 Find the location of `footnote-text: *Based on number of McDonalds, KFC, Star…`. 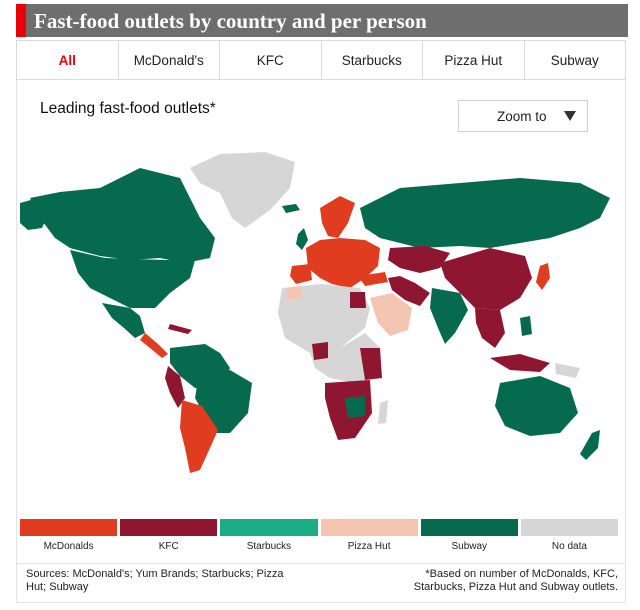

footnote-text: *Based on number of McDonalds, KFC, Star… is located at coordinates (515, 580).